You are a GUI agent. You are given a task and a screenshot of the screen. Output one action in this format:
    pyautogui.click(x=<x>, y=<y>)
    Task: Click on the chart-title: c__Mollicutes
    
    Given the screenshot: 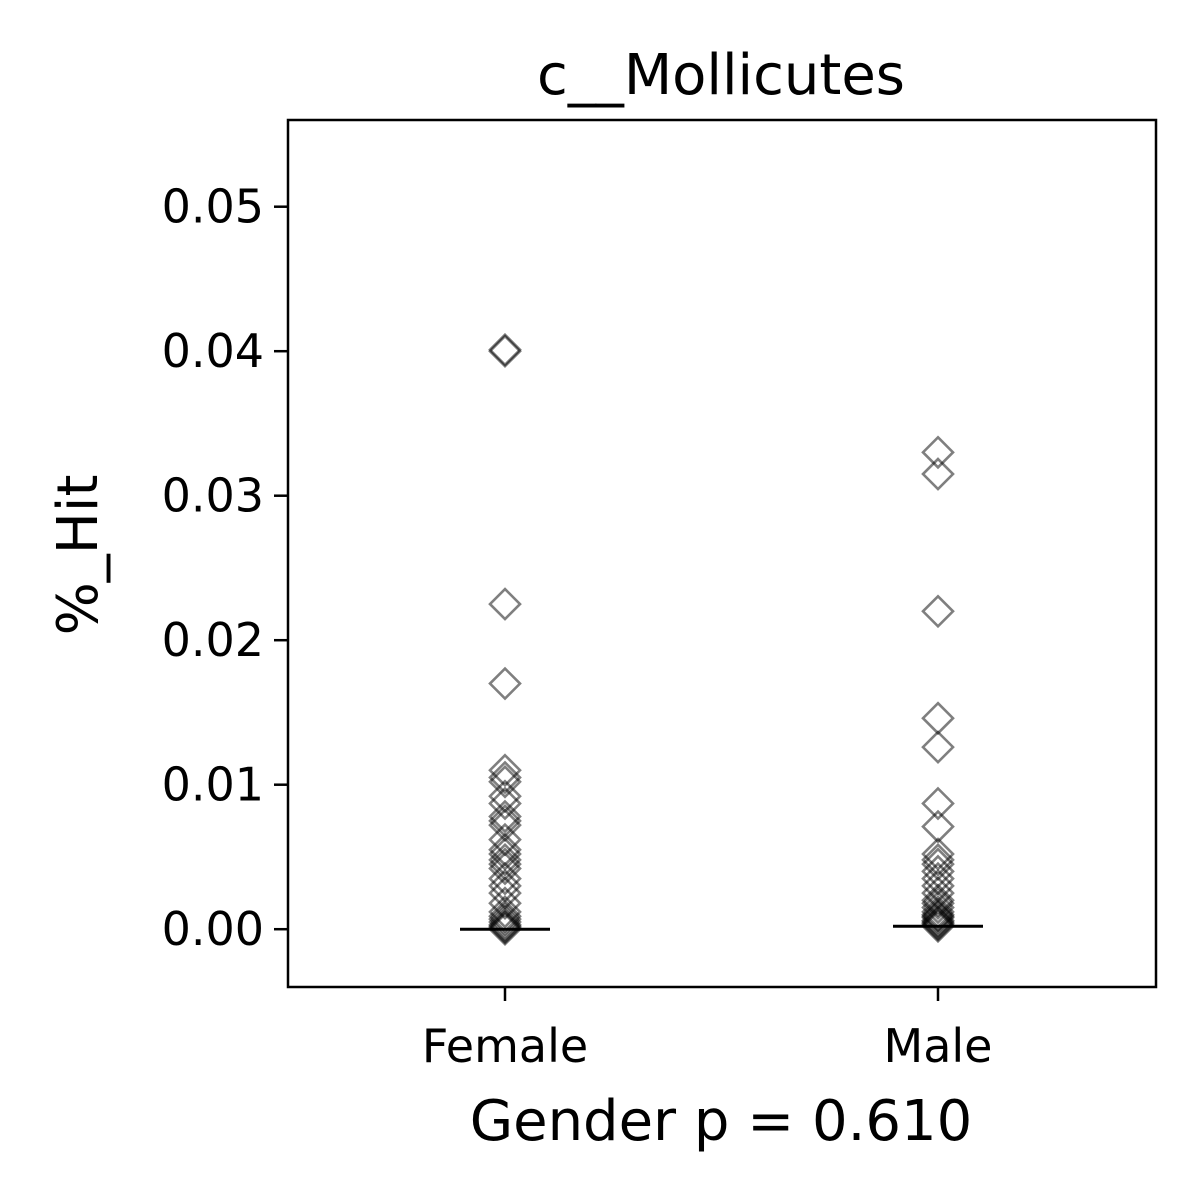 What is the action you would take?
    pyautogui.click(x=721, y=75)
    